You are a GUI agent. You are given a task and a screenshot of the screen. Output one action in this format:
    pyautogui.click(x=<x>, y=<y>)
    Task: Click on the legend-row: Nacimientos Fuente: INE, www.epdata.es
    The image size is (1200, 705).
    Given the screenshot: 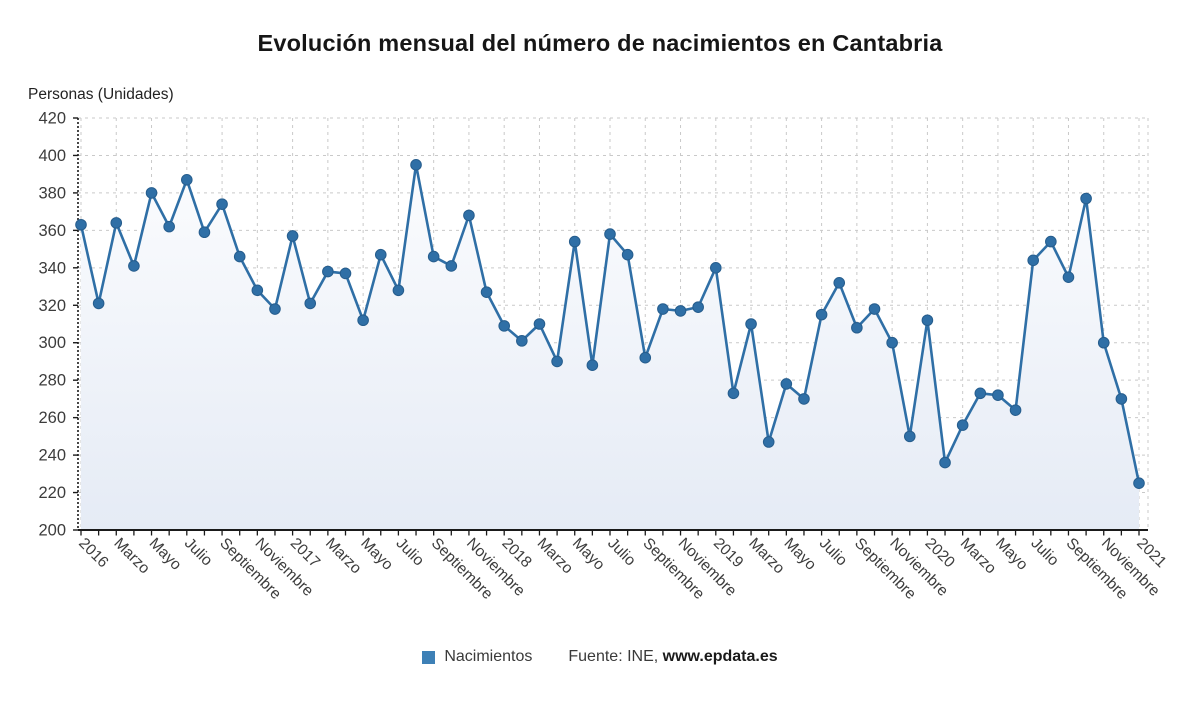 What is the action you would take?
    pyautogui.click(x=600, y=657)
    